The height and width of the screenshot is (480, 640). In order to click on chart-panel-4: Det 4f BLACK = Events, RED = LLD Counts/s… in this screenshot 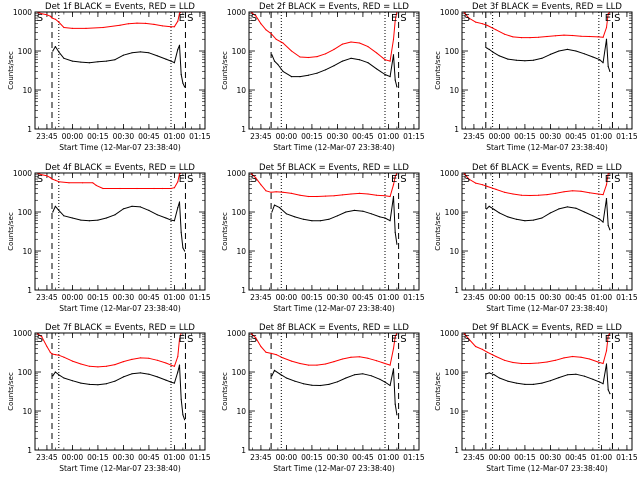, I will do `click(109, 238)`.